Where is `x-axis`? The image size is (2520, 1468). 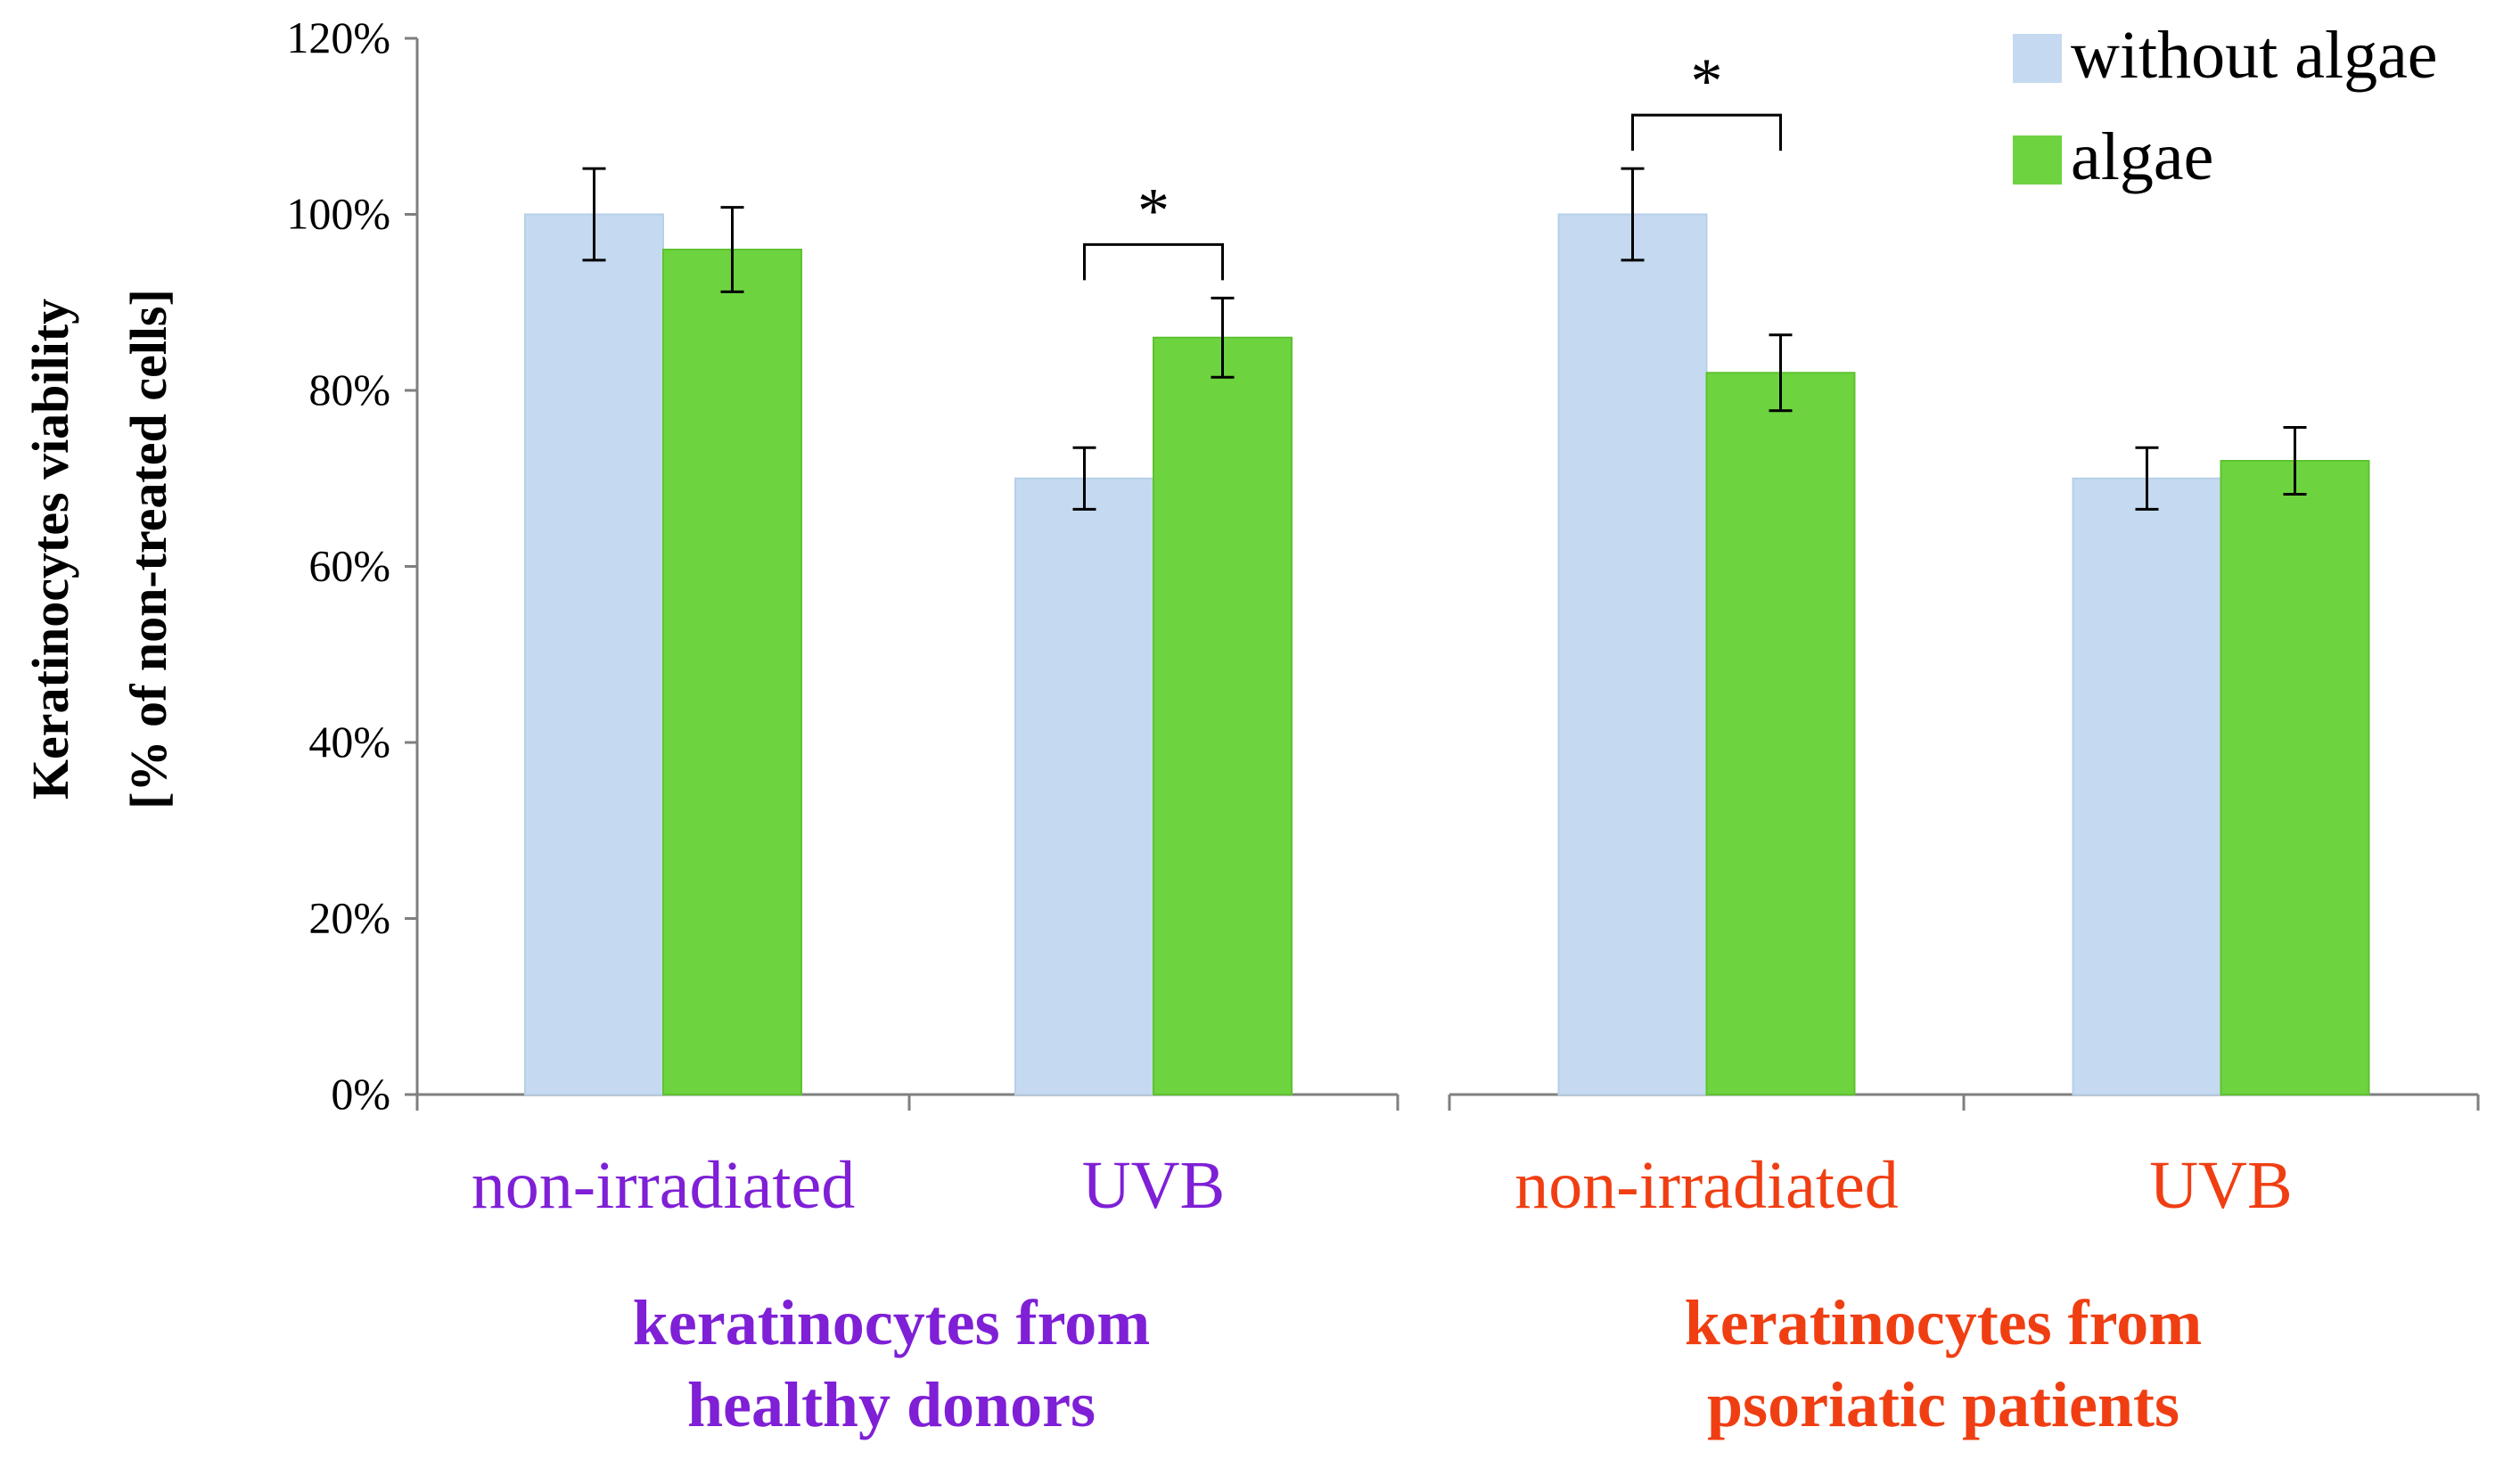 x-axis is located at coordinates (1447, 1102).